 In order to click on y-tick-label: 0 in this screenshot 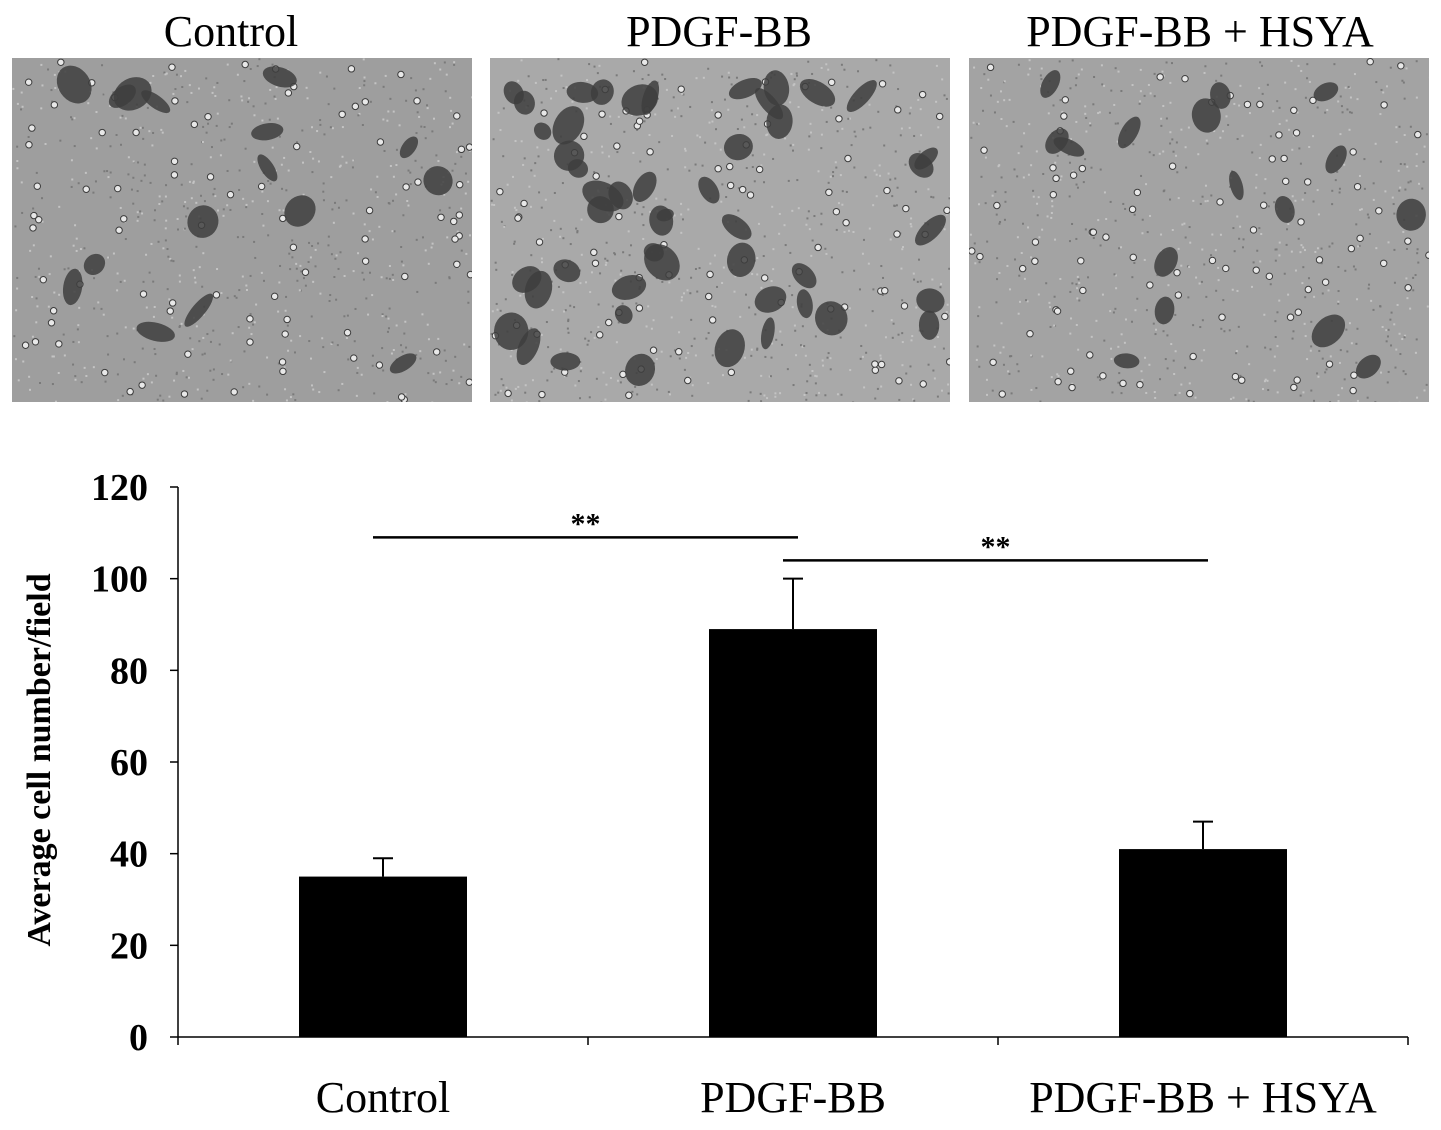, I will do `click(138, 1038)`.